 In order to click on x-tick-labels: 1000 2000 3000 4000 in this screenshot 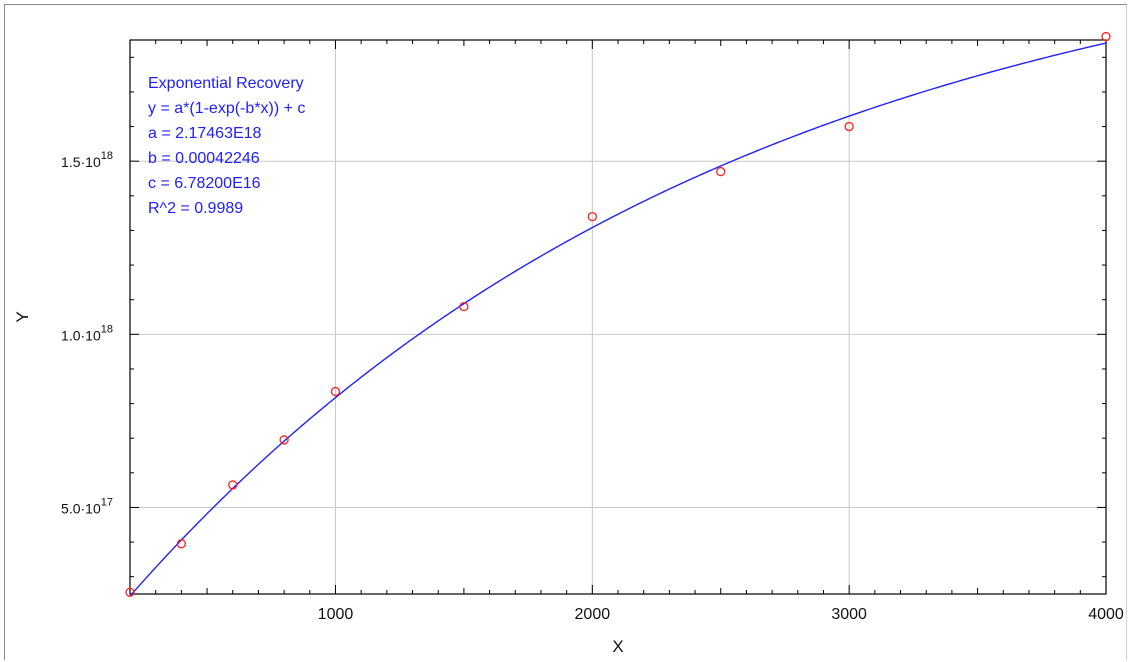, I will do `click(721, 614)`.